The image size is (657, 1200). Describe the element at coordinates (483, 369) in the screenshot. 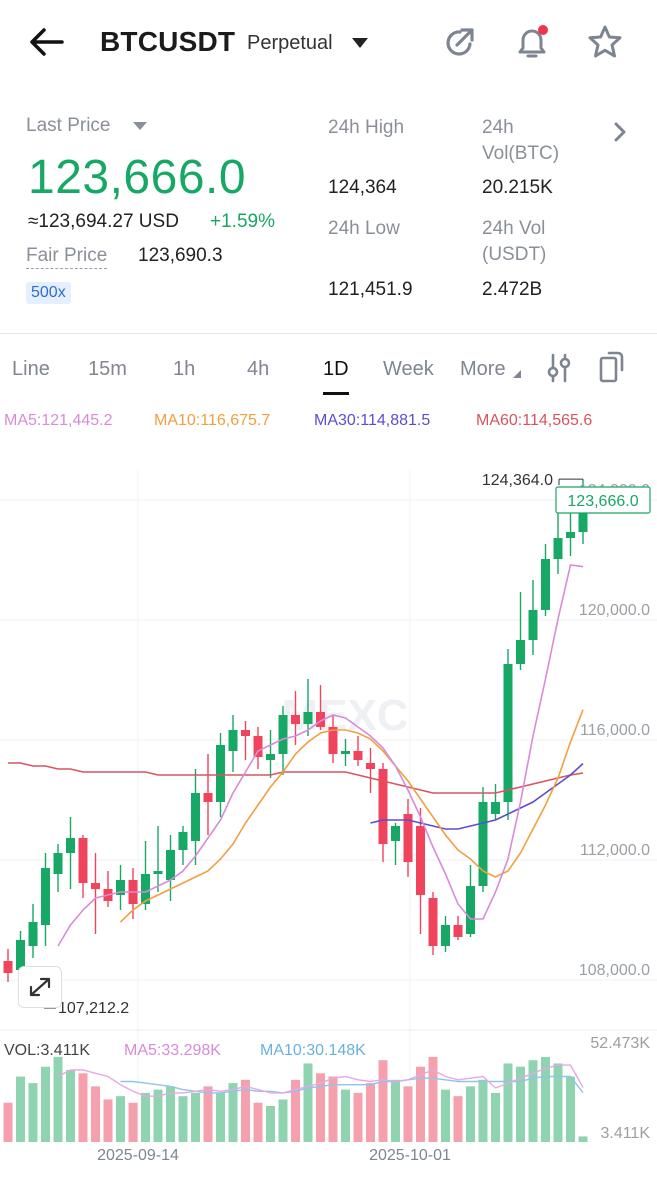

I see `tab-more: More` at that location.